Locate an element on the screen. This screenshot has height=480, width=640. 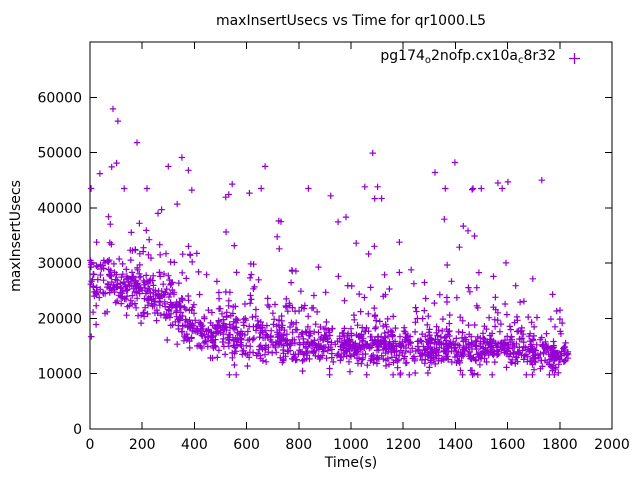
y-tick-label: 20000 is located at coordinates (59, 319).